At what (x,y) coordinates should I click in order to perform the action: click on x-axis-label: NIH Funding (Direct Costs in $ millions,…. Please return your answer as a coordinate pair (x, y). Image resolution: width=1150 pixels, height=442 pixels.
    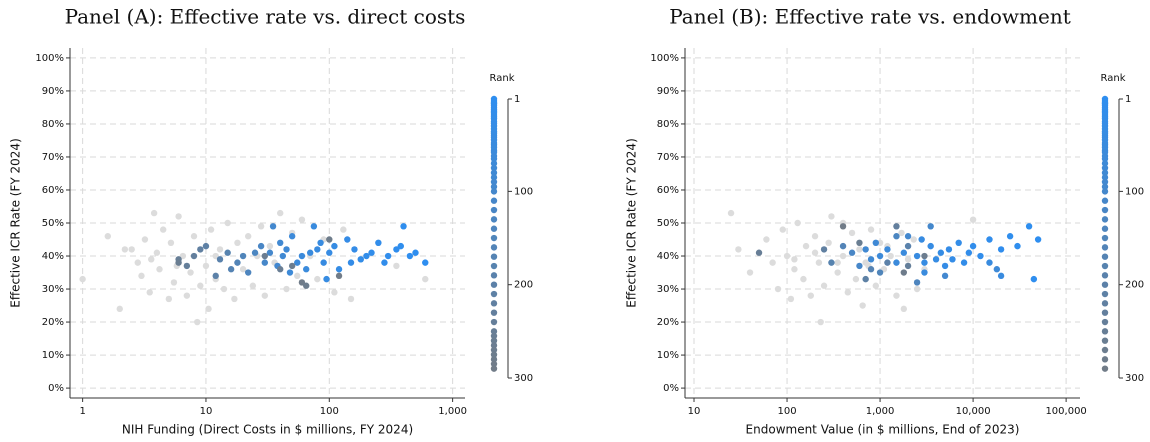
    Looking at the image, I should click on (267, 430).